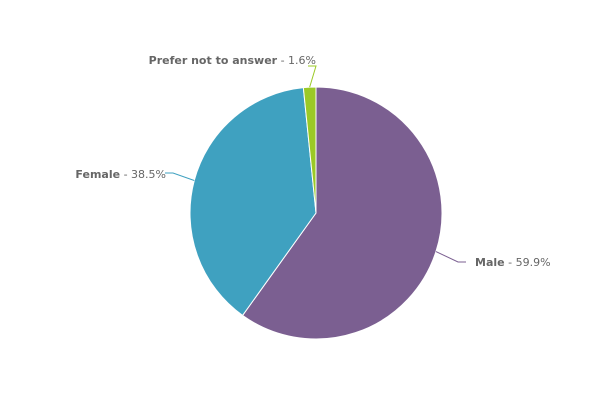 Image resolution: width=616 pixels, height=409 pixels. Describe the element at coordinates (450, 257) in the screenshot. I see `connector-line-male` at that location.